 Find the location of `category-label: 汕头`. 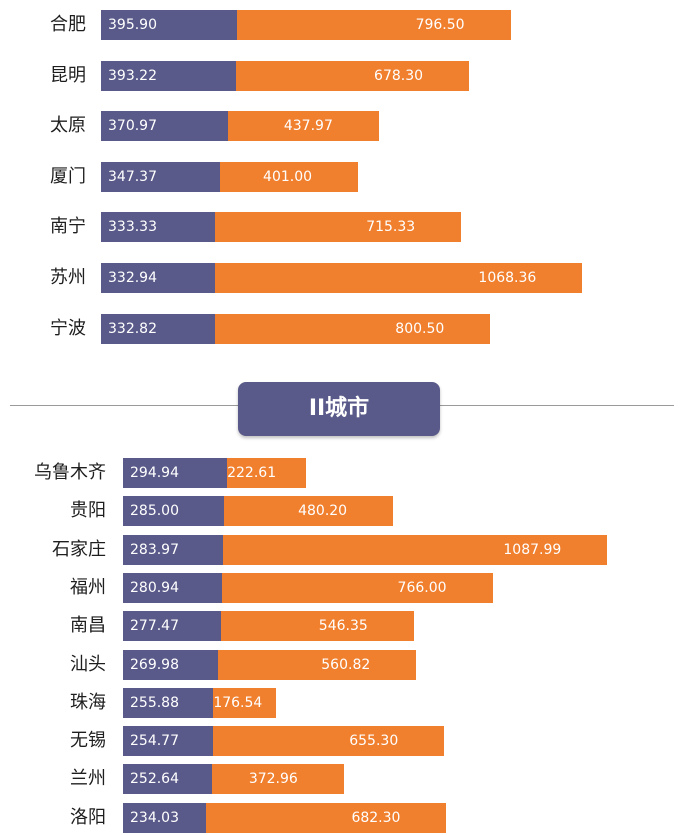

category-label: 汕头 is located at coordinates (88, 664).